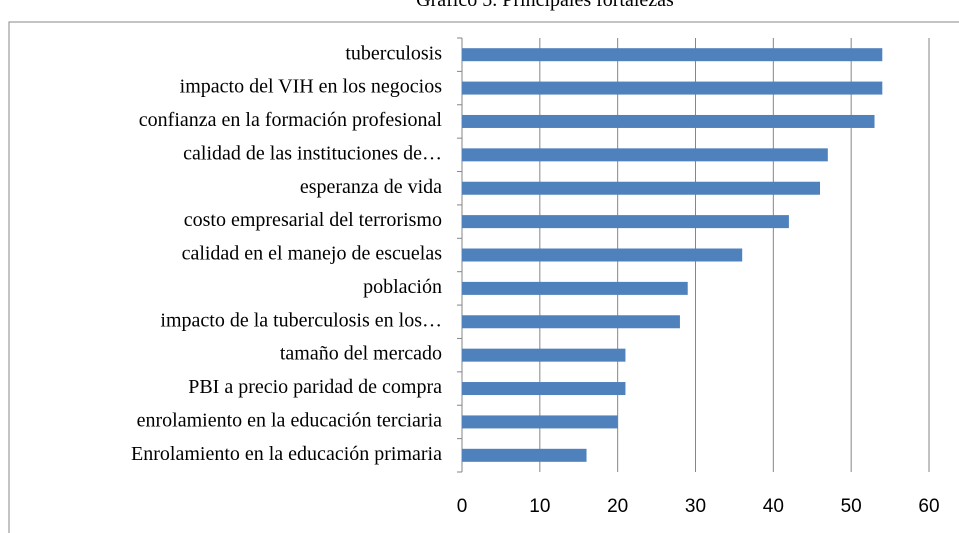  Describe the element at coordinates (851, 506) in the screenshot. I see `x-tick-label: 50` at that location.